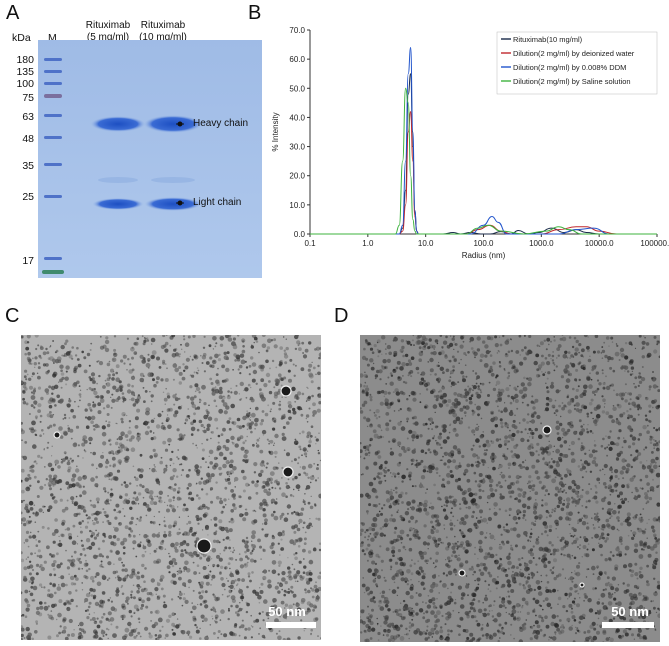 The width and height of the screenshot is (669, 646). What do you see at coordinates (548, 39) in the screenshot?
I see `legend-entry: Rituximab(10 mg/ml)` at bounding box center [548, 39].